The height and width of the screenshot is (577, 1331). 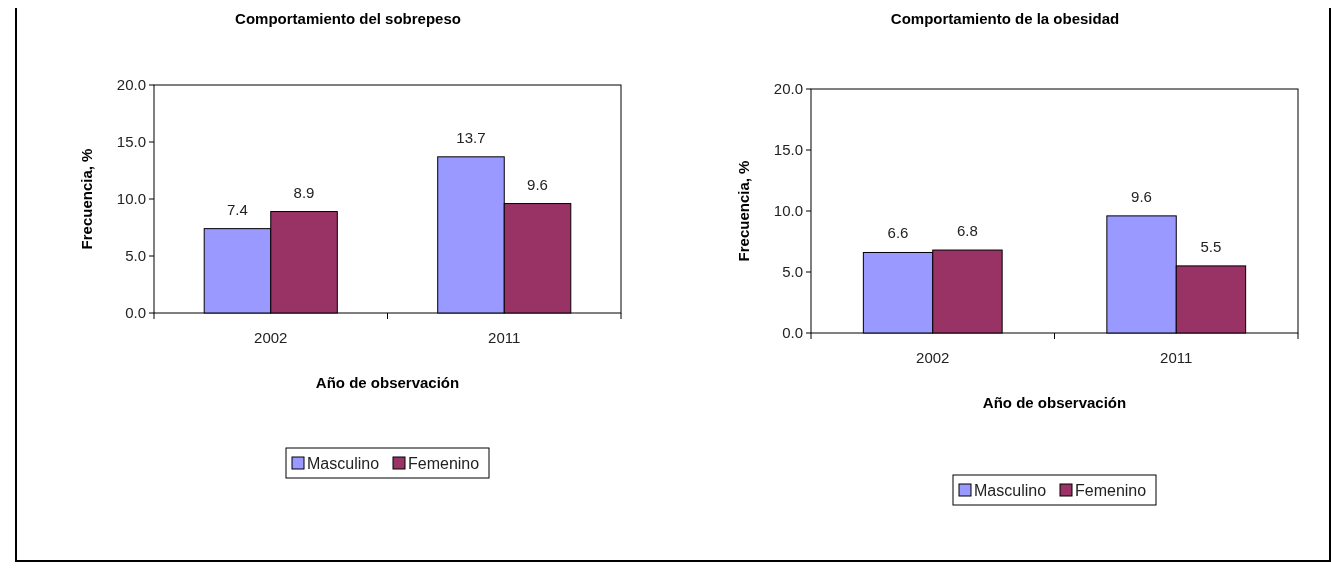 I want to click on data-label: 13.7, so click(x=471, y=137).